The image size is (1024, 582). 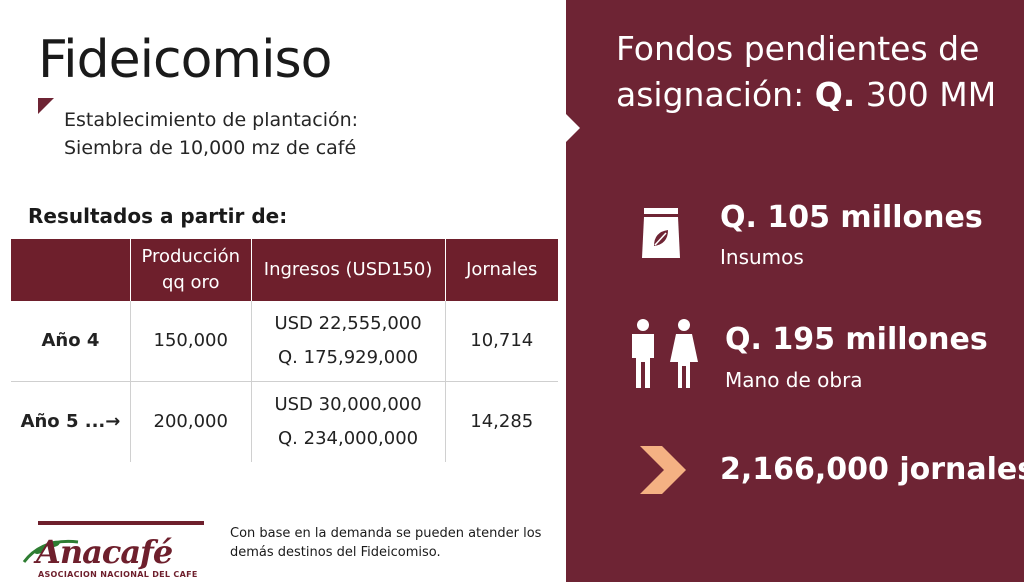 I want to click on fondos-line-2-post: 300 MM, so click(x=926, y=94).